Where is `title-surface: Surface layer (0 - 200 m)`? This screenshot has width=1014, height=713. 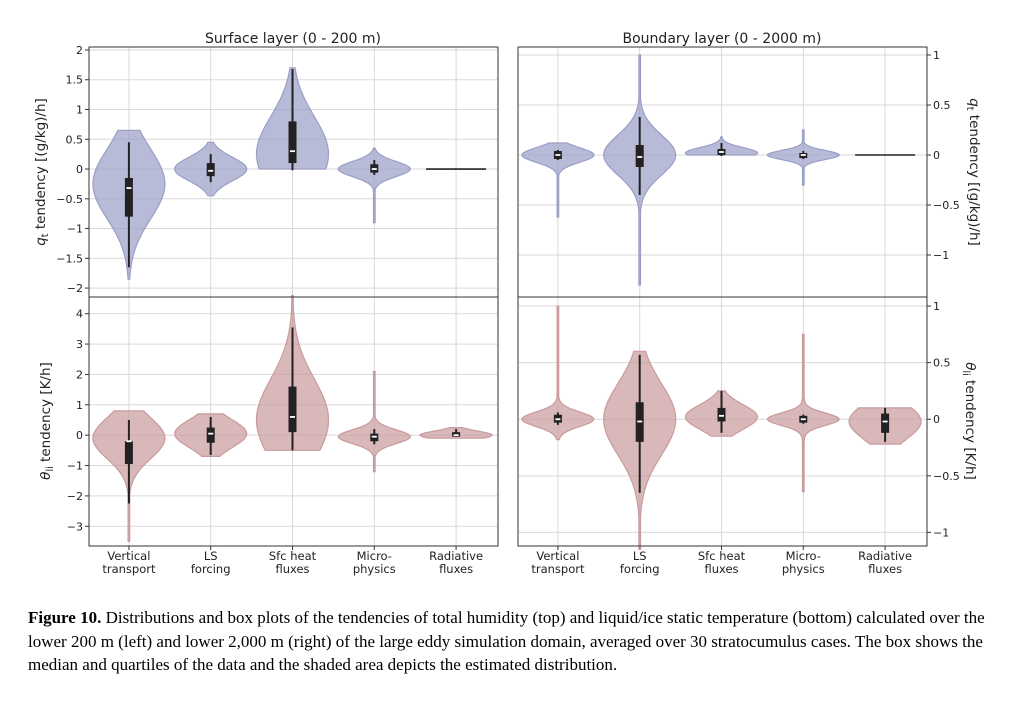
title-surface: Surface layer (0 - 200 m) is located at coordinates (293, 39).